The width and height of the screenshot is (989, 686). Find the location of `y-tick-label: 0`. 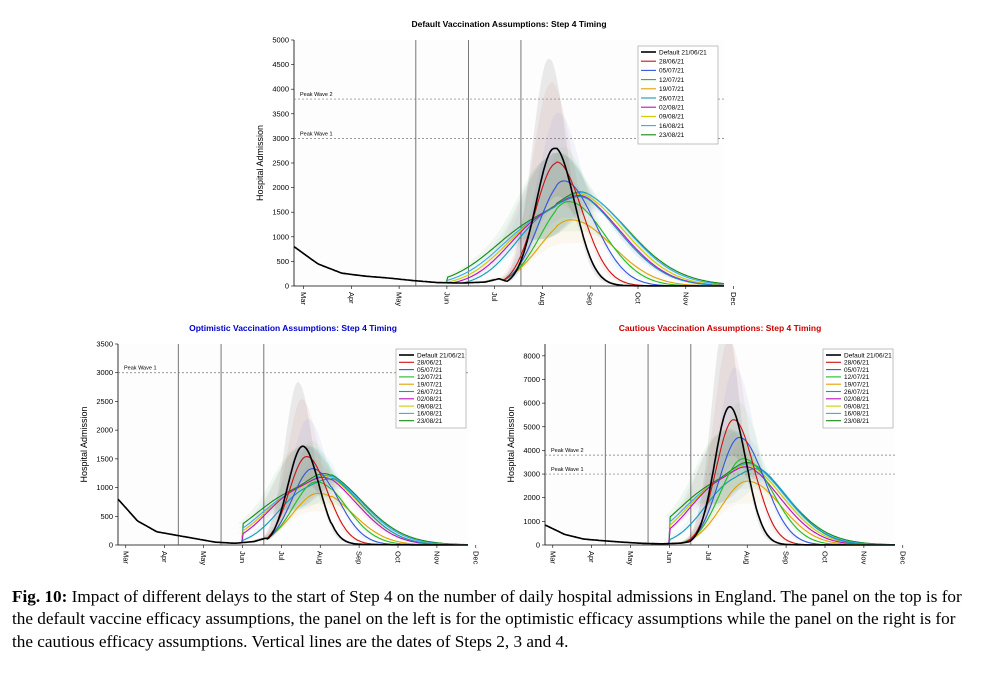

y-tick-label: 0 is located at coordinates (287, 286).